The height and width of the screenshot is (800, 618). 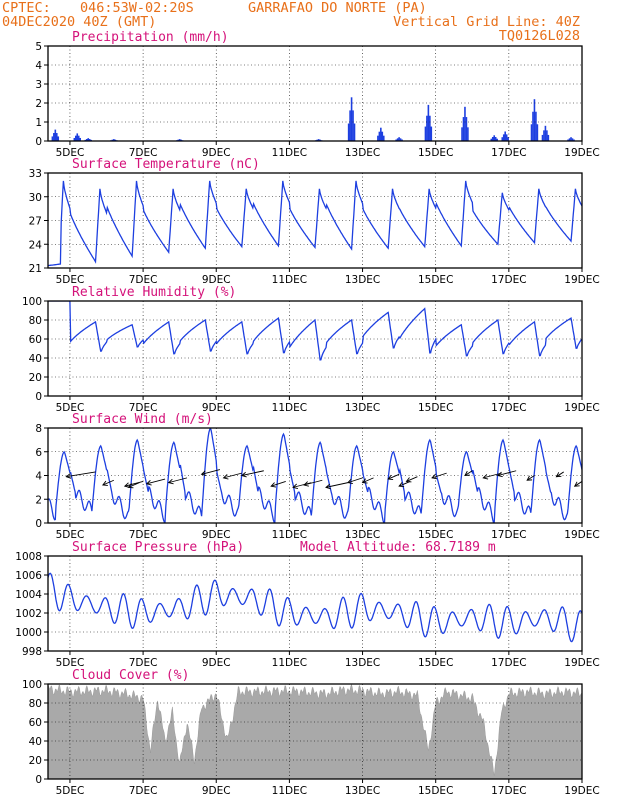 What do you see at coordinates (38, 524) in the screenshot?
I see `ytick-label-wind-0: 0` at bounding box center [38, 524].